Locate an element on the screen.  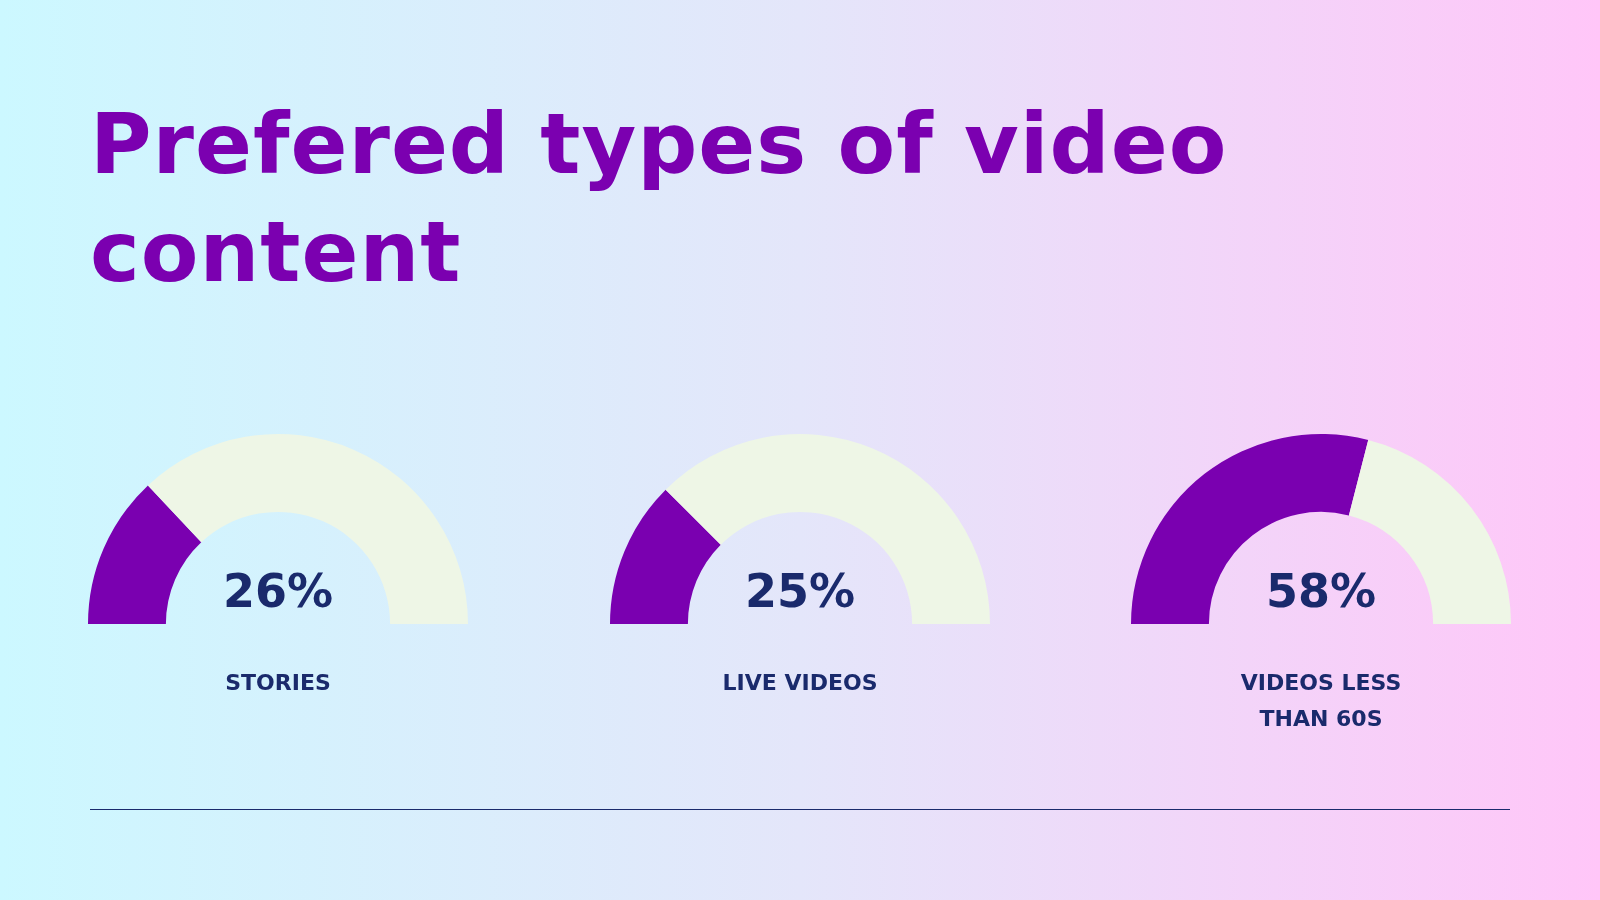
text: 58% is located at coordinates (1321, 590).